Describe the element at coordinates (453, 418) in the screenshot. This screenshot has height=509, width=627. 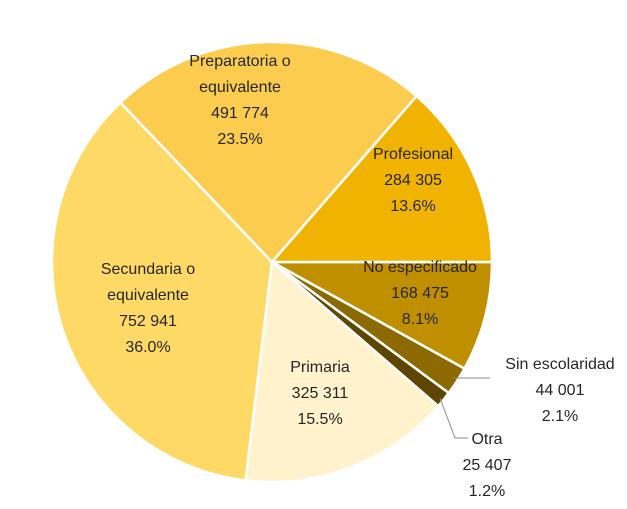
I see `leader-line` at that location.